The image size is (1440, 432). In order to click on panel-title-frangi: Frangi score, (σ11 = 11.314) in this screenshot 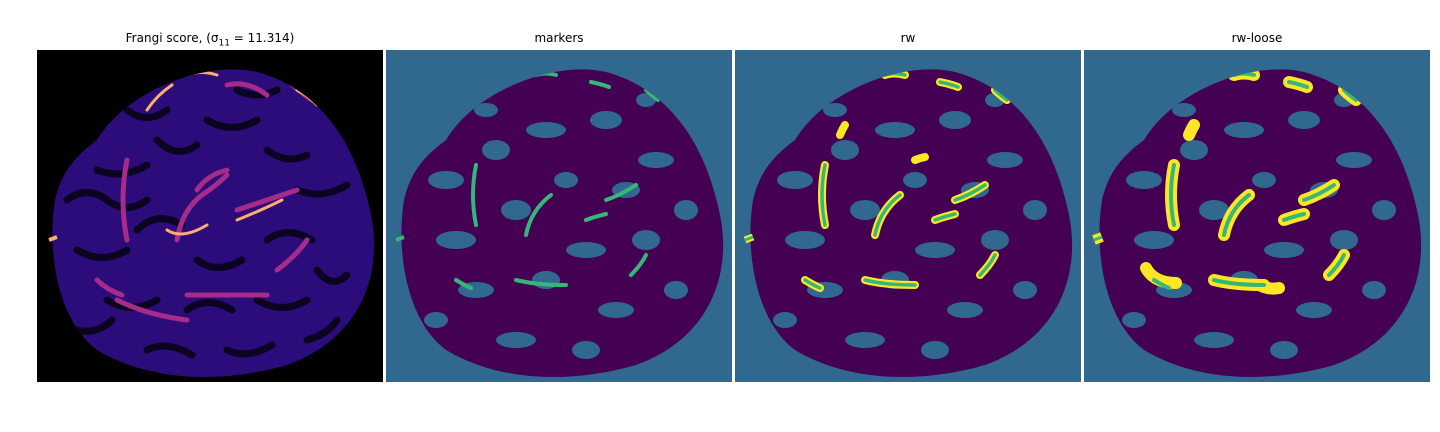, I will do `click(210, 39)`.